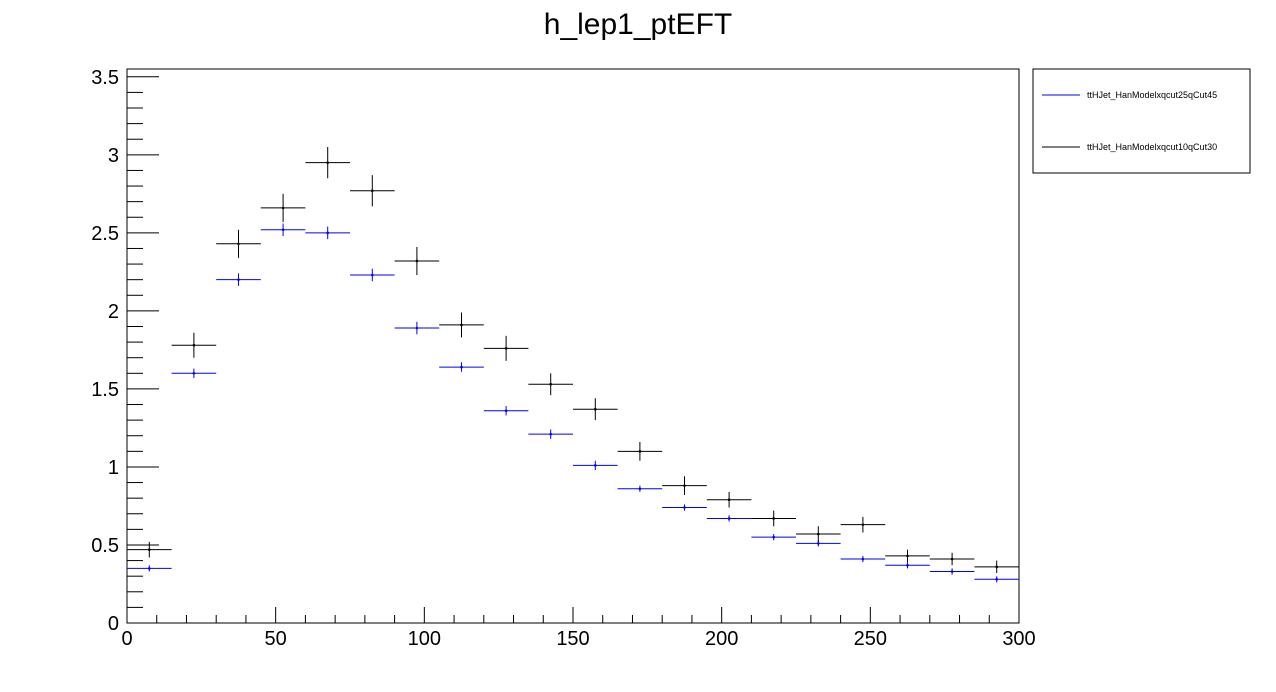 The image size is (1276, 692). I want to click on x-tick-label: 100, so click(424, 639).